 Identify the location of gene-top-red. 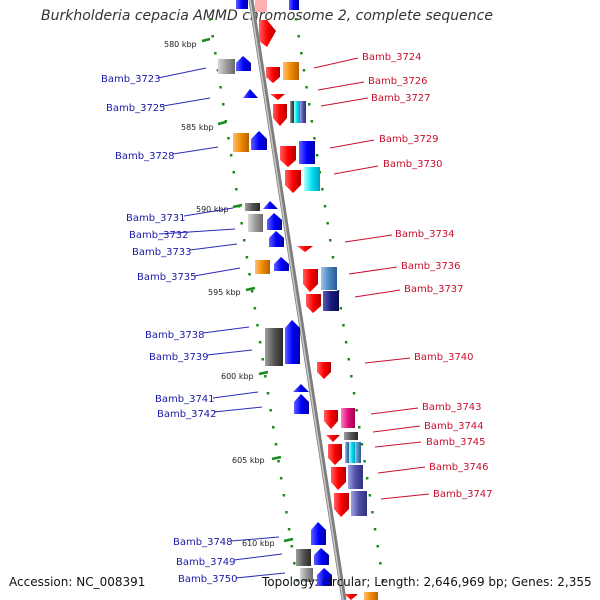
(267, 33).